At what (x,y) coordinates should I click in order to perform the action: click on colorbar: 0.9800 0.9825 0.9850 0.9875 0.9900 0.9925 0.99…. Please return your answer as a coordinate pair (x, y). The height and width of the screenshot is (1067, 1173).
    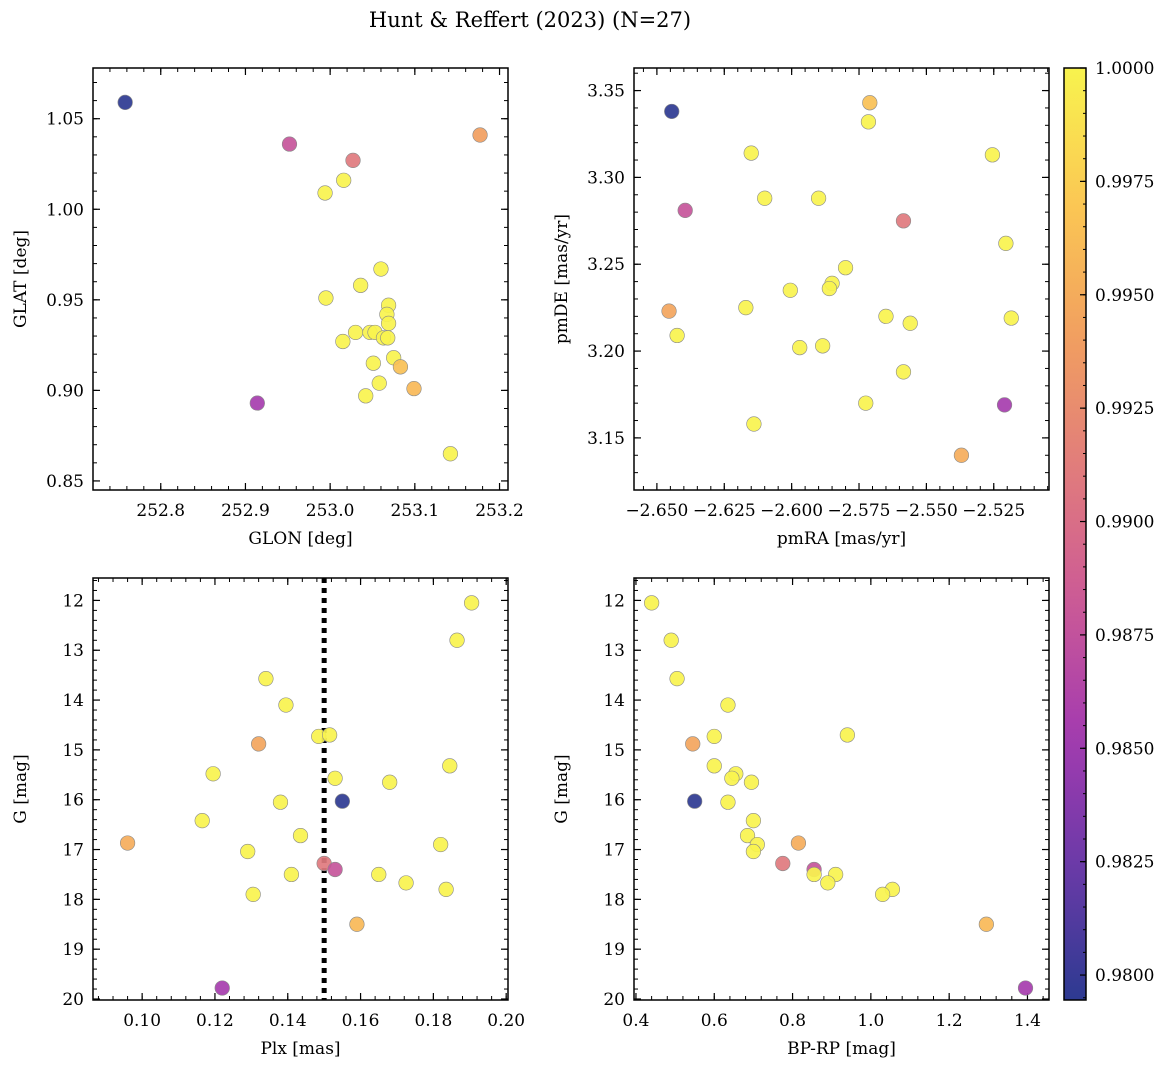
    Looking at the image, I should click on (1108, 530).